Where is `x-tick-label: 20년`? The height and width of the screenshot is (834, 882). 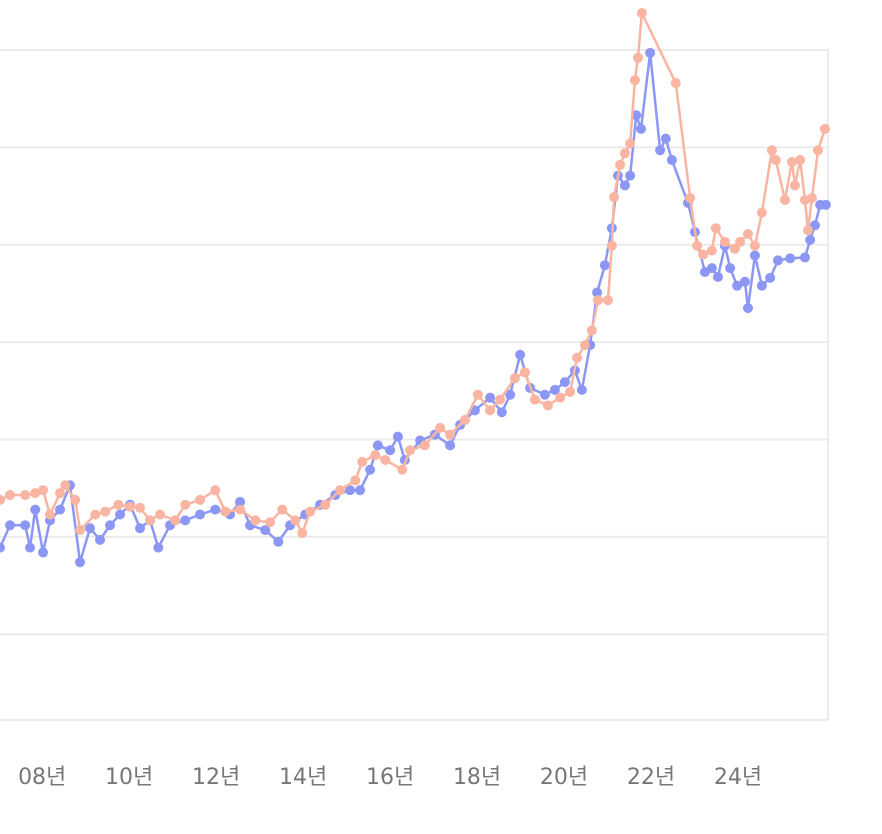
x-tick-label: 20년 is located at coordinates (564, 777).